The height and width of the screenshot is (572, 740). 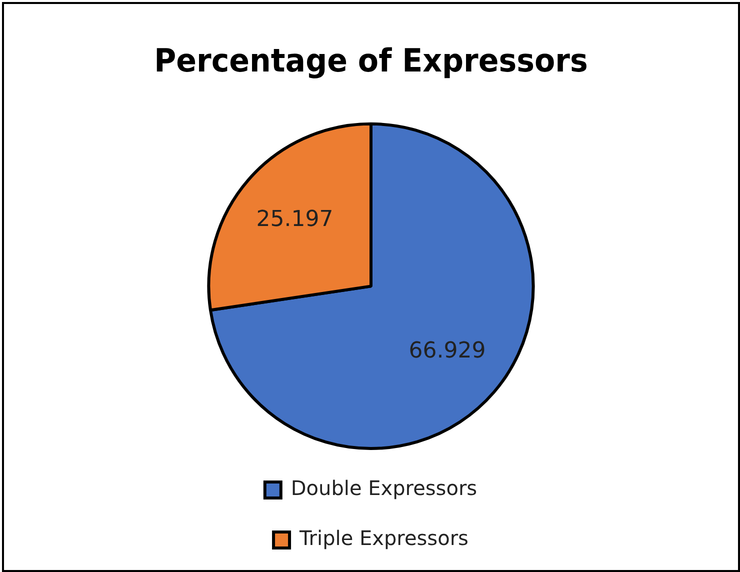 I want to click on chart-title: Percentage of Expressors, so click(x=371, y=61).